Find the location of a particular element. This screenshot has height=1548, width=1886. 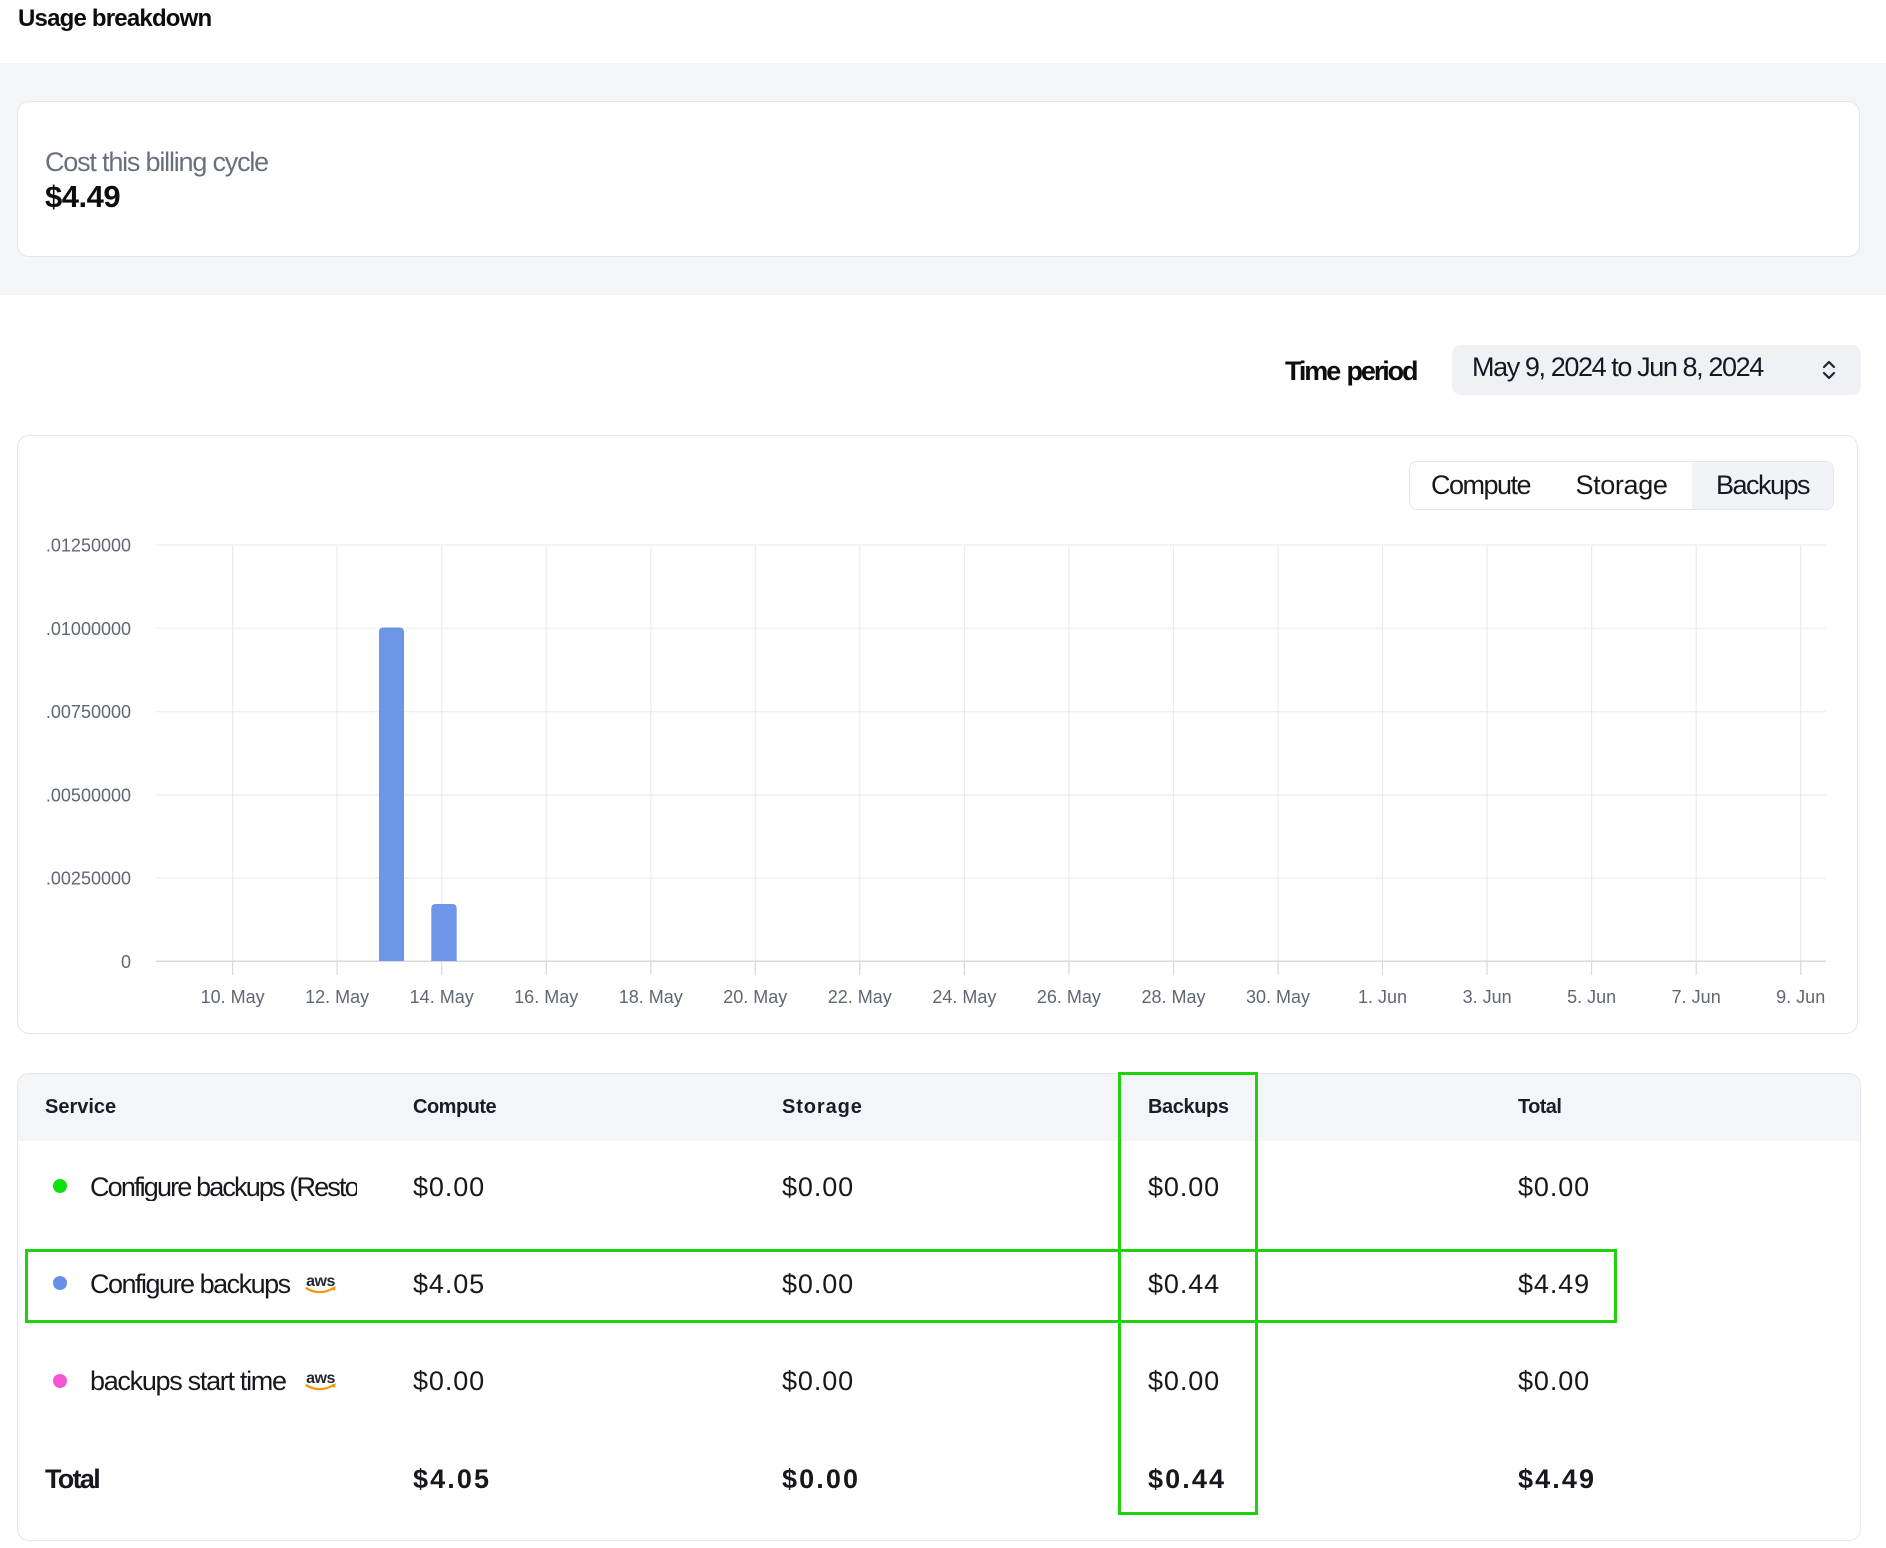

svg-text: 28. May is located at coordinates (1173, 997).